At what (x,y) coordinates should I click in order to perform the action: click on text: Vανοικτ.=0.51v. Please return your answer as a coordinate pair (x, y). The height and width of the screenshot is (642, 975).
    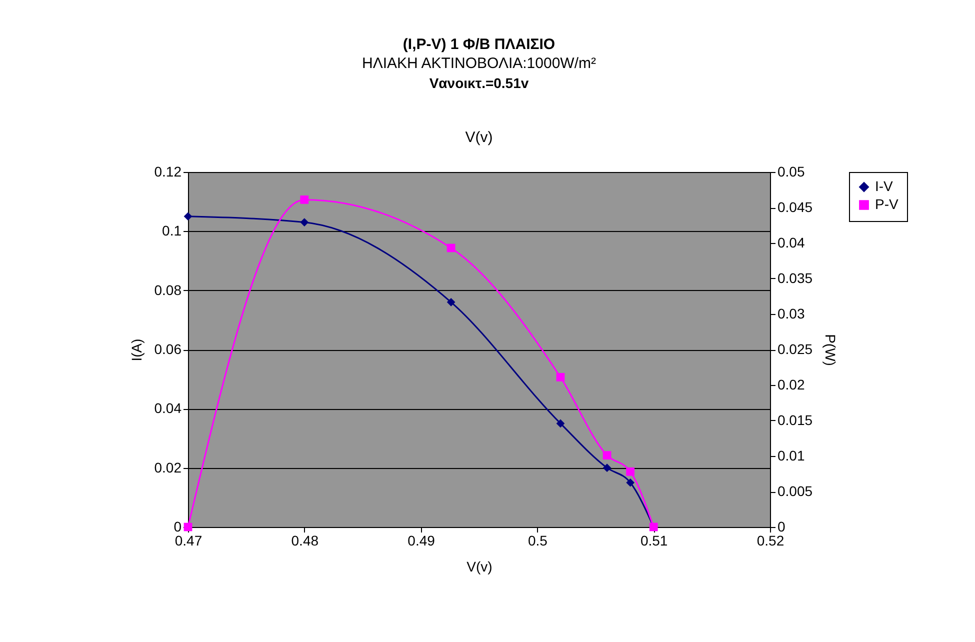
    Looking at the image, I should click on (479, 83).